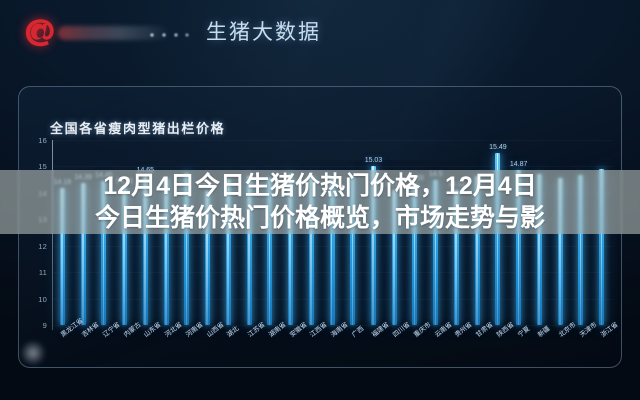  What do you see at coordinates (498, 148) in the screenshot?
I see `bar-value-label: 15.49` at bounding box center [498, 148].